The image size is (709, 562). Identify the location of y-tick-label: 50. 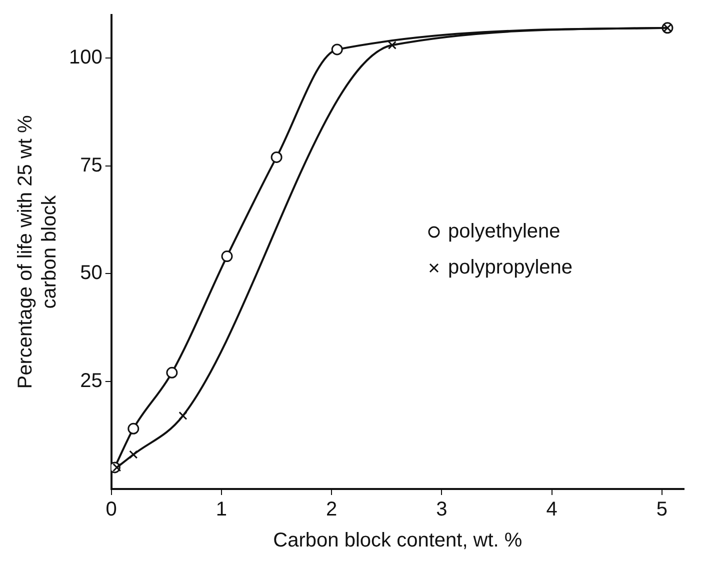
(91, 273).